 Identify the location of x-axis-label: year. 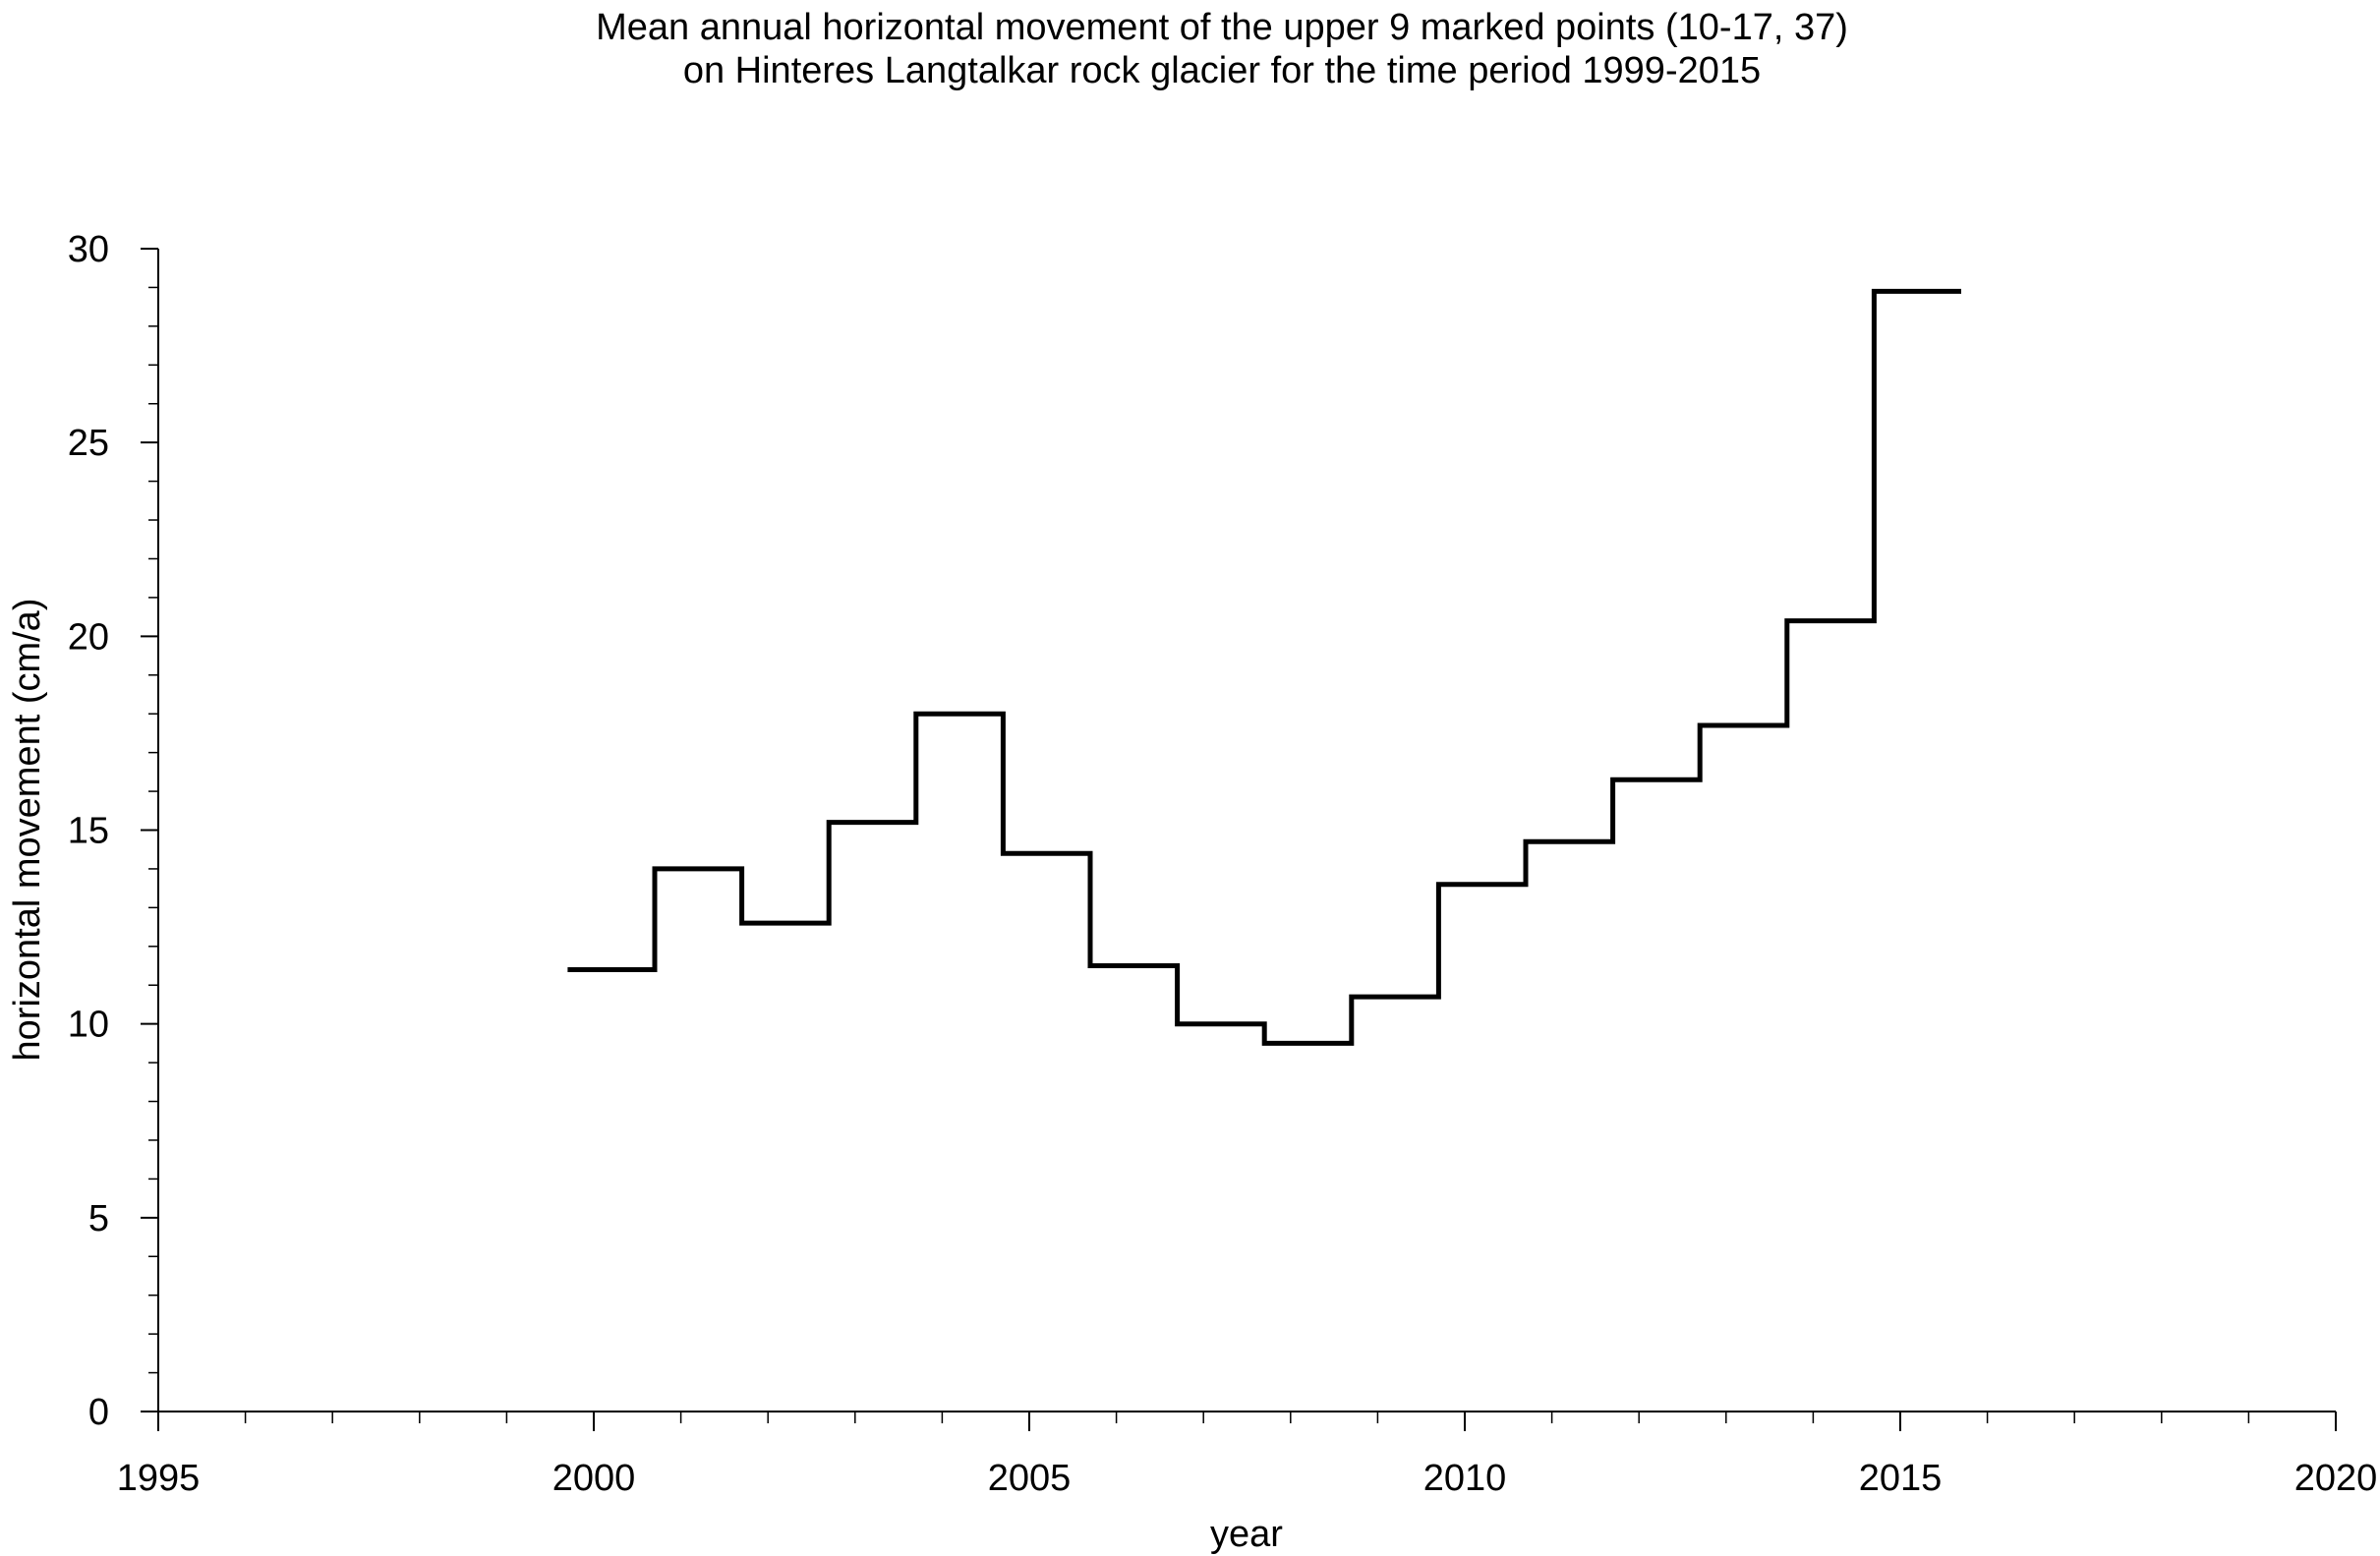
(1246, 1535).